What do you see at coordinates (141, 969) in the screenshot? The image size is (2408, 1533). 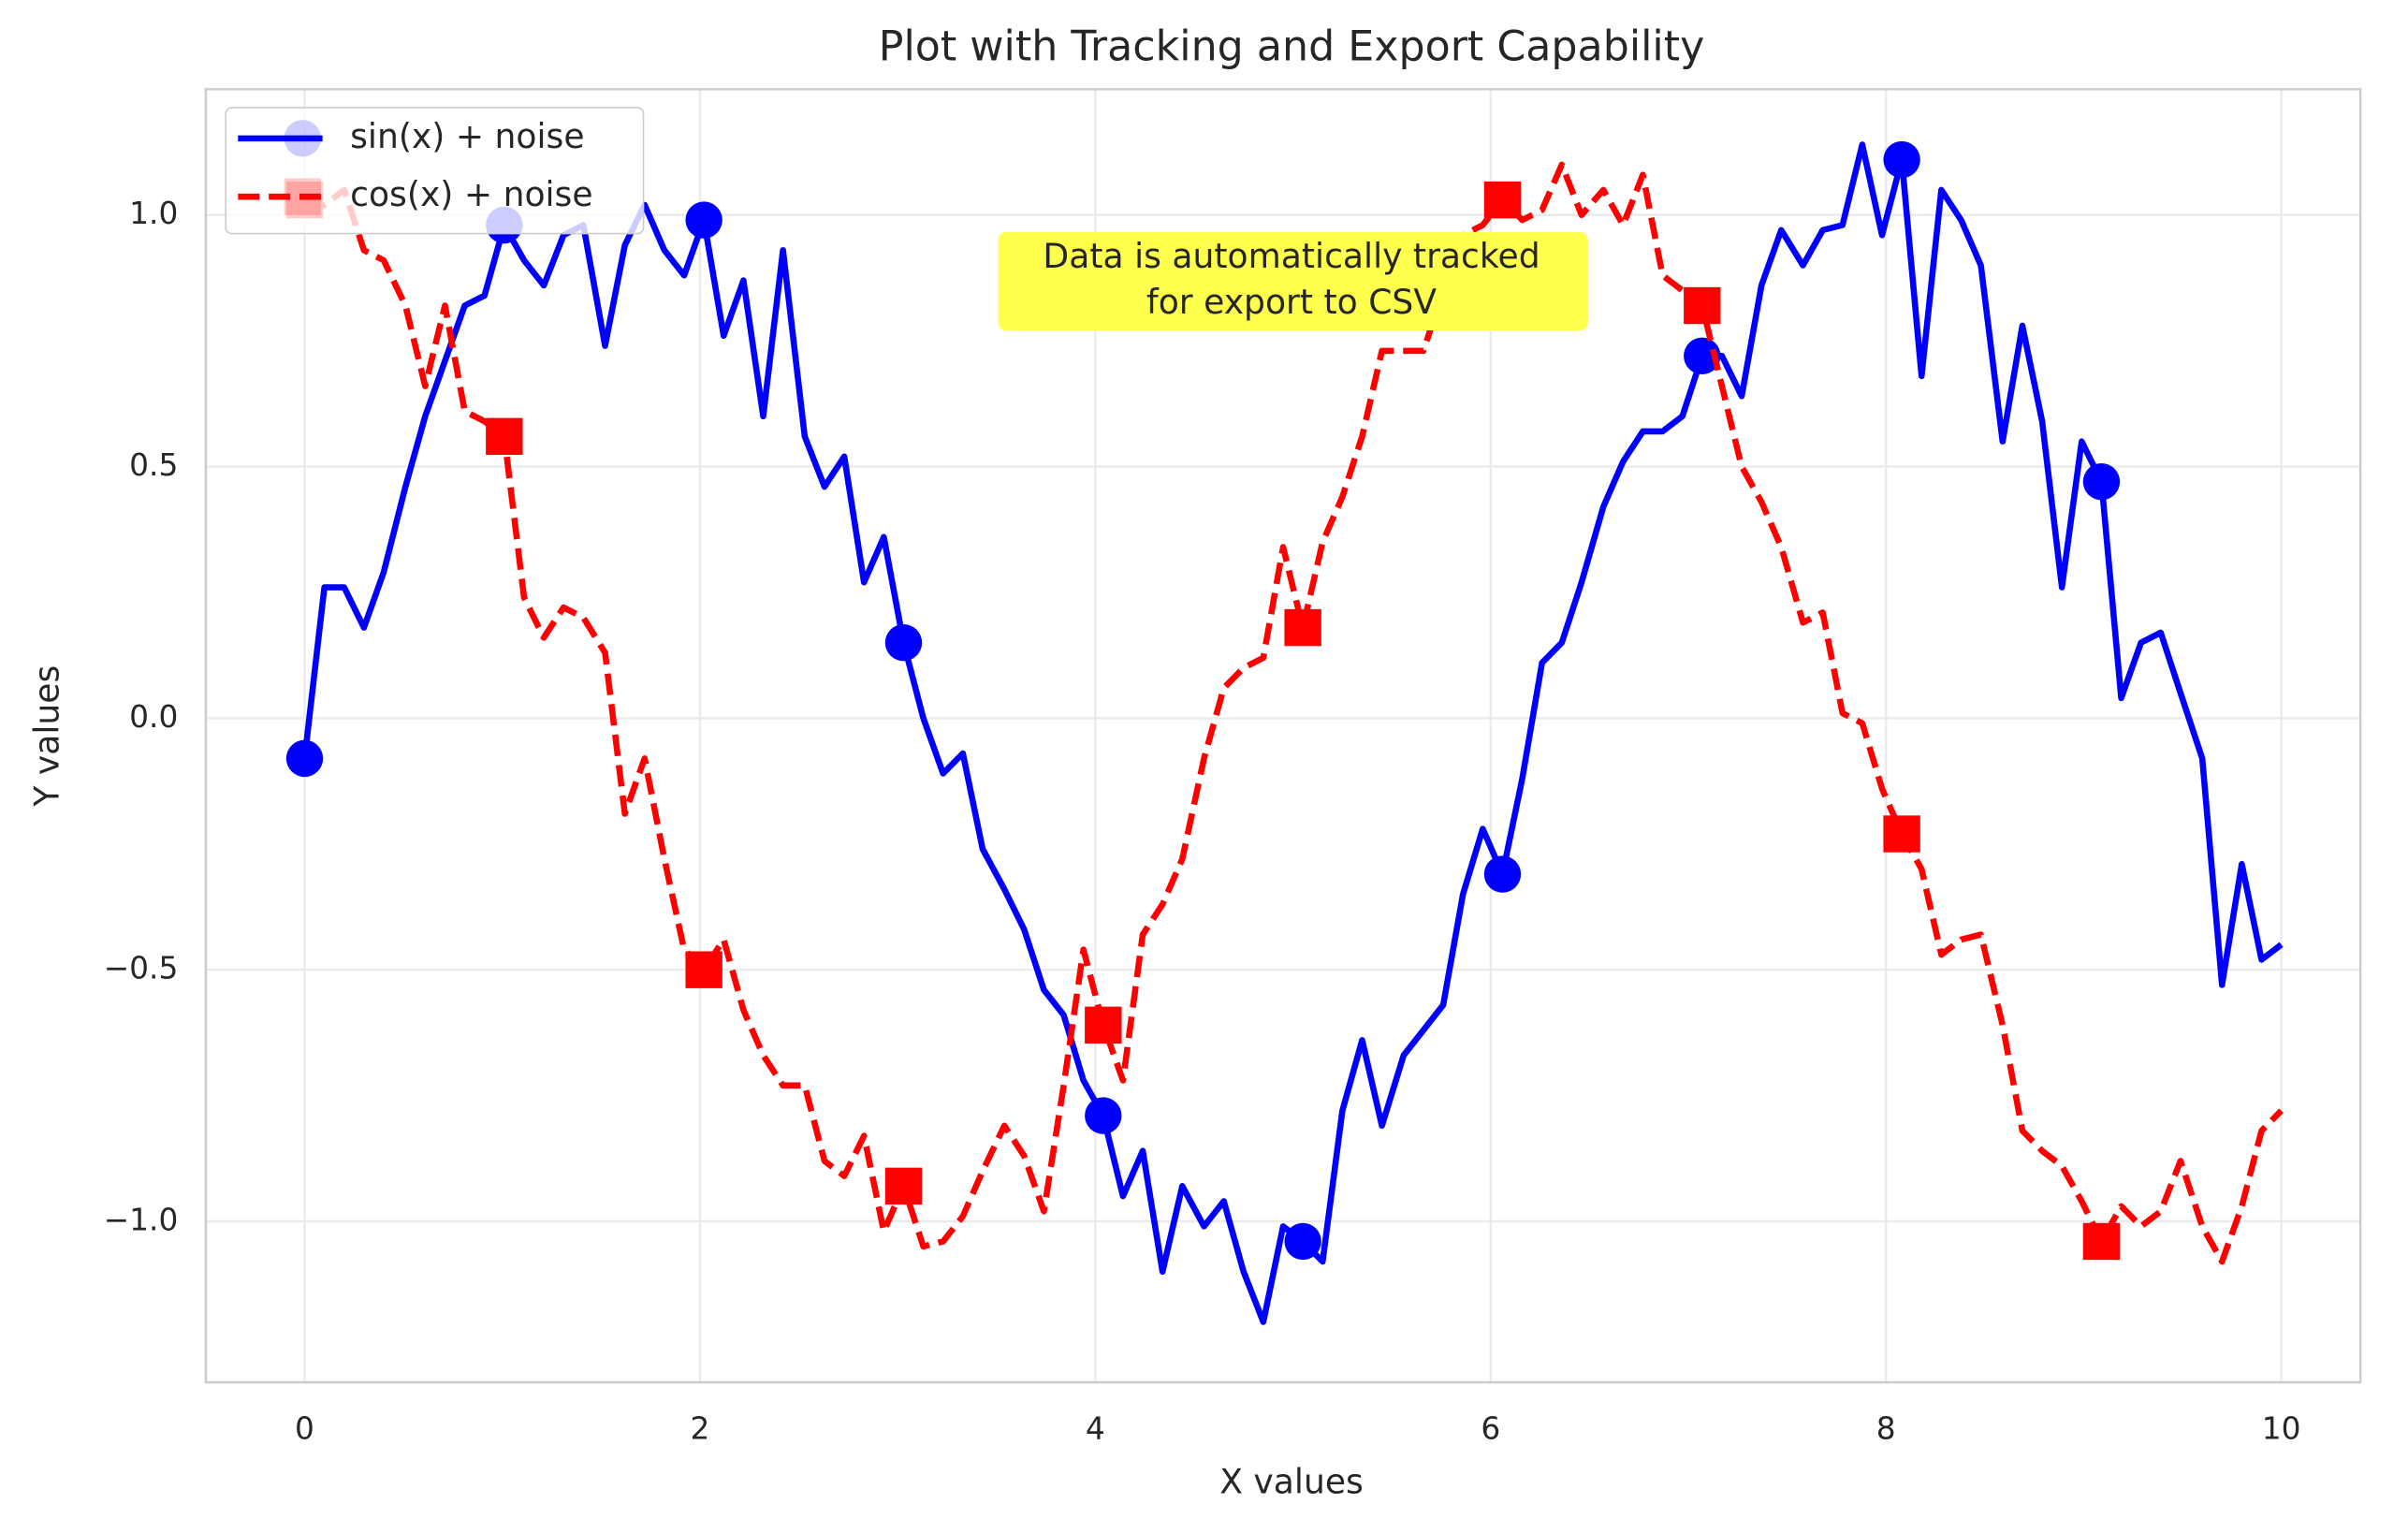 I see `y-tick-label: −0.5` at bounding box center [141, 969].